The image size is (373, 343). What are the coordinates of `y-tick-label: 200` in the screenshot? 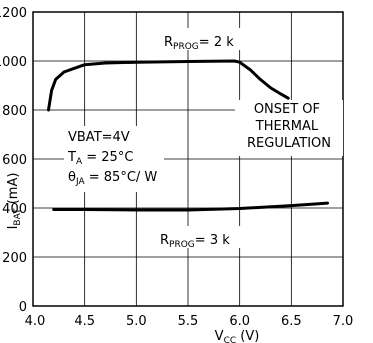 It's located at (14, 258).